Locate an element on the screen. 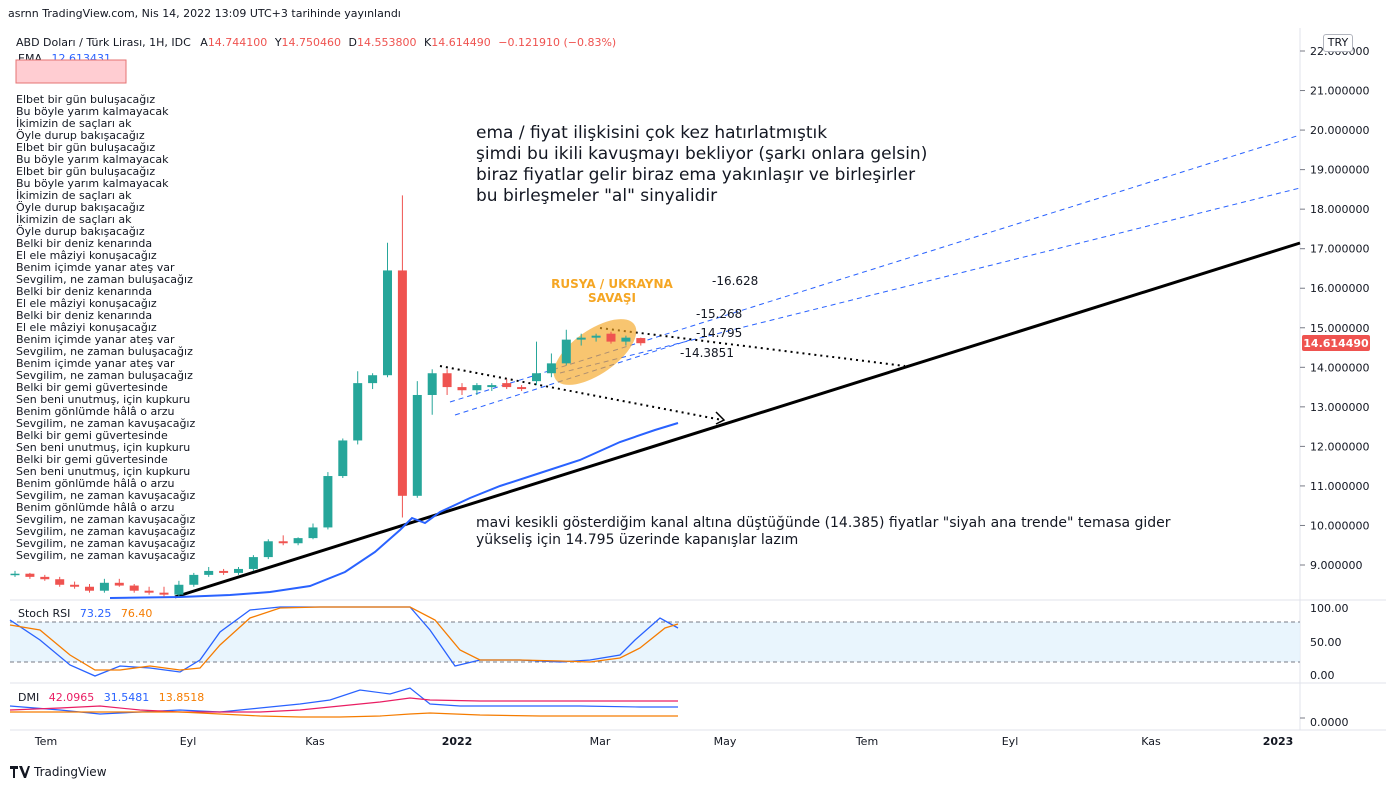 The image size is (1386, 790). close-value: 14.614490 is located at coordinates (461, 42).